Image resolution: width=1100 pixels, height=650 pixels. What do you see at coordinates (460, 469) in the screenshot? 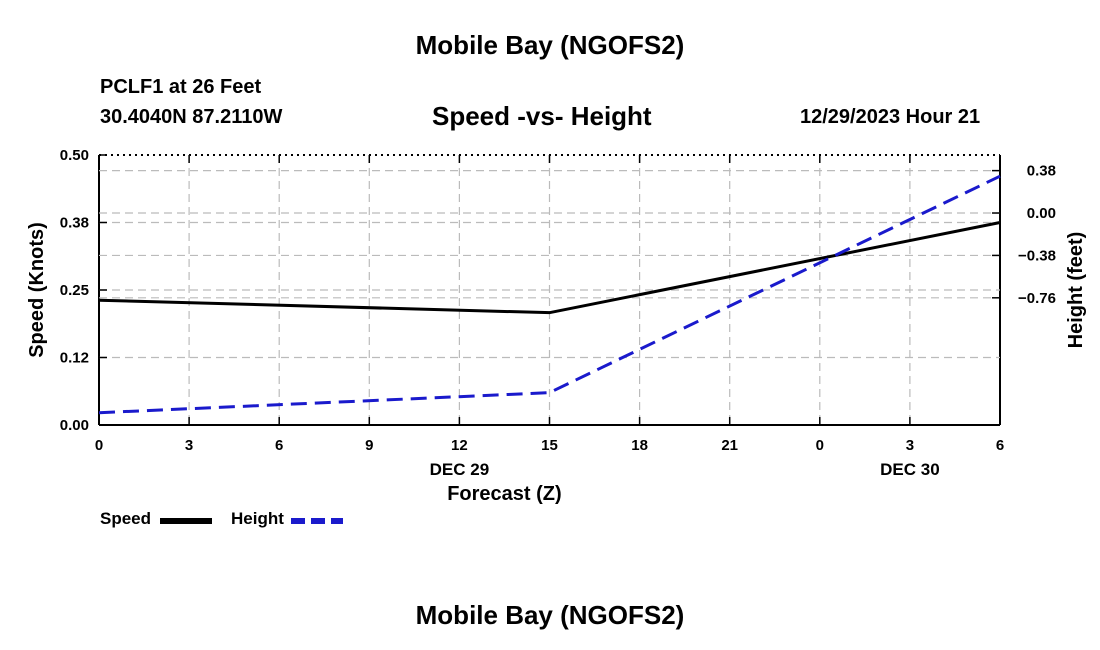
I see `x-date-label: DEC 29` at bounding box center [460, 469].